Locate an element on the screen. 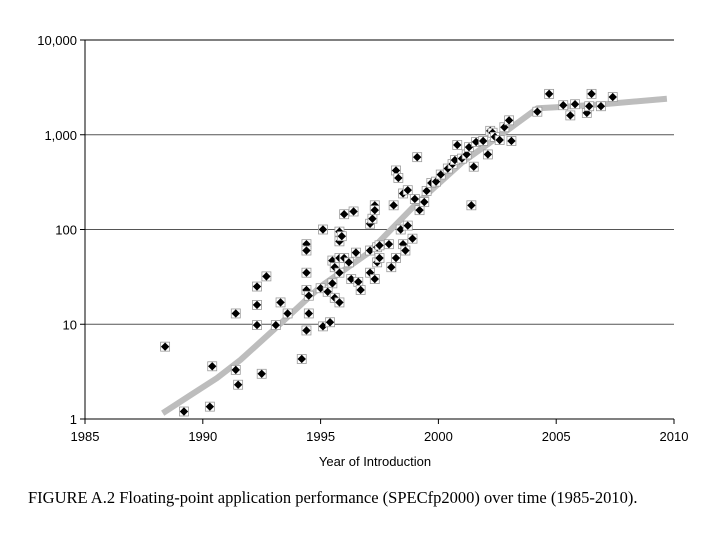 Image resolution: width=725 pixels, height=547 pixels. y-tick-label: 10 is located at coordinates (70, 324).